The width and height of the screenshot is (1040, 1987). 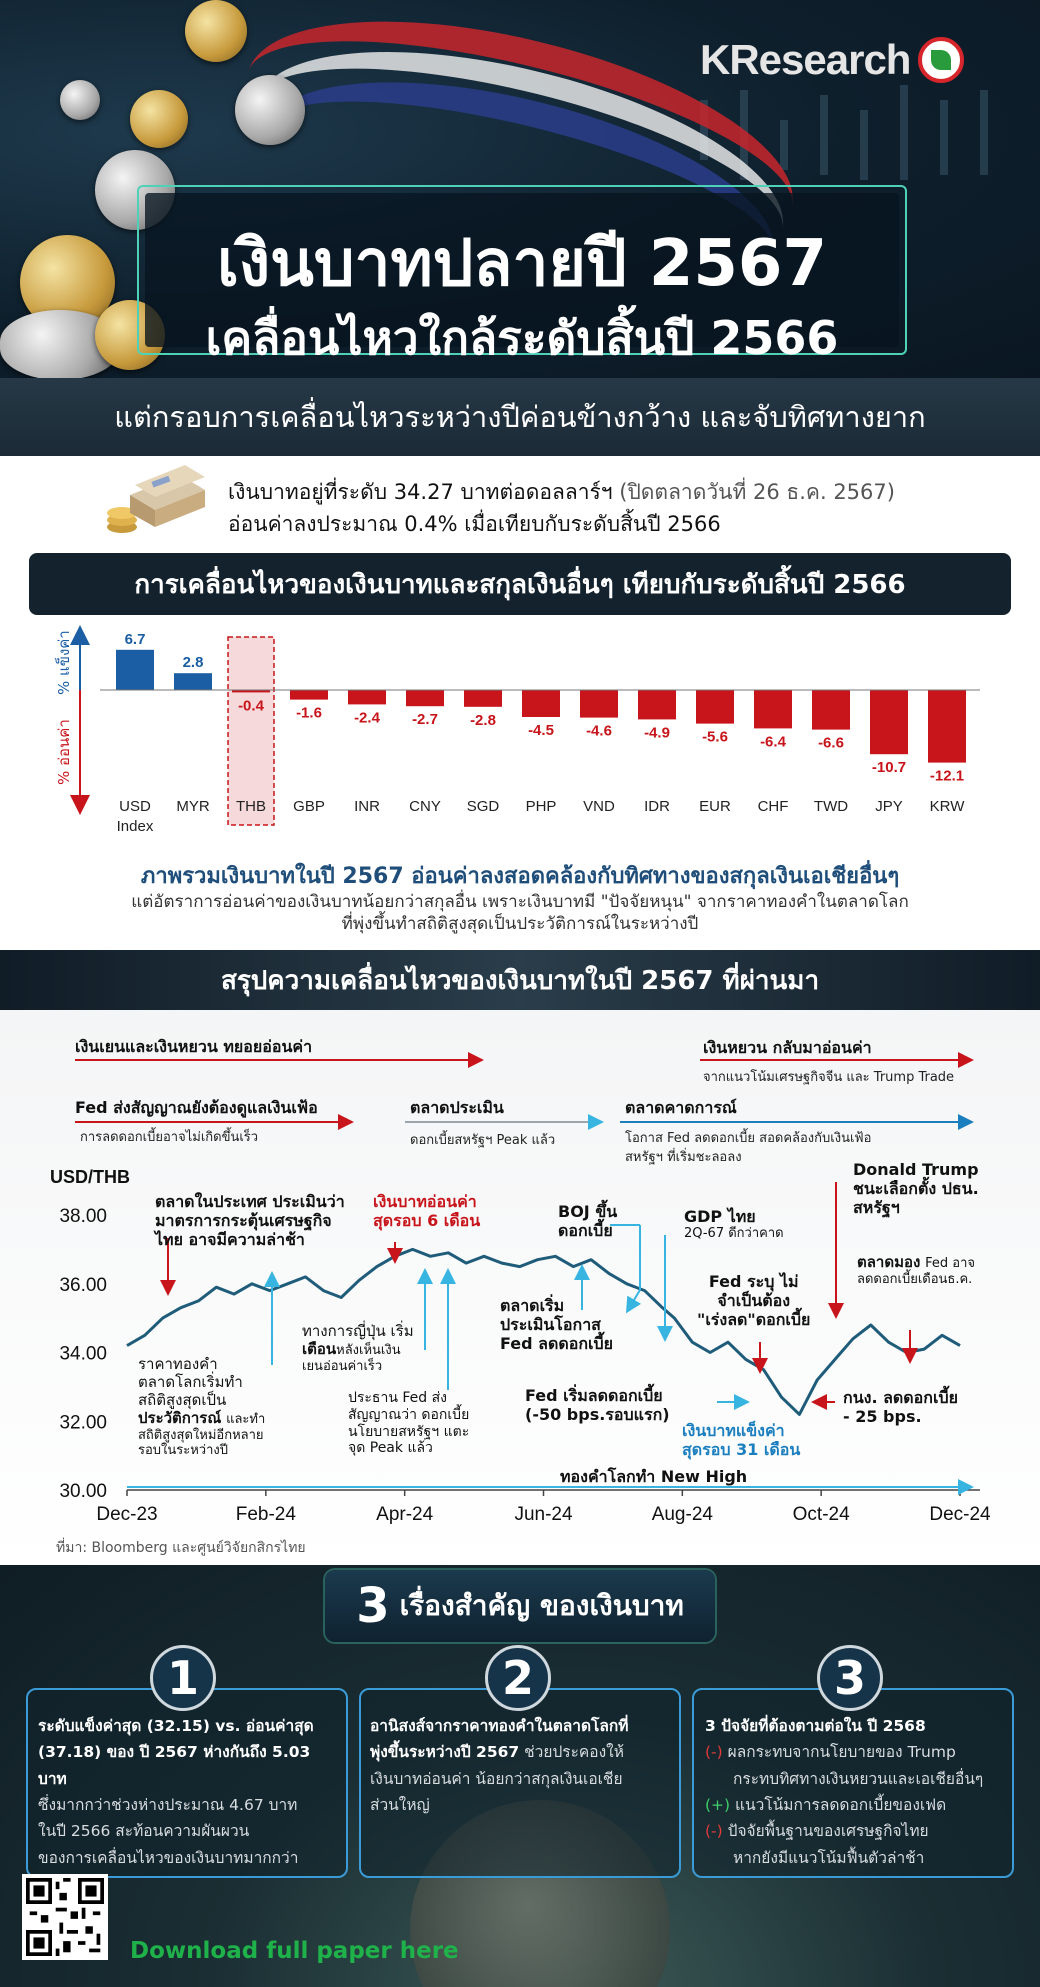 What do you see at coordinates (176, 1726) in the screenshot?
I see `card-text-line: ระดับแข็งค่าสุด (32.15) vs. อ่อนค่าสุด` at bounding box center [176, 1726].